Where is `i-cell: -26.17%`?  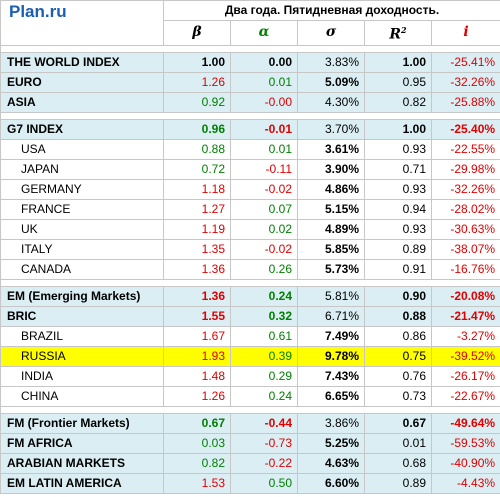
i-cell: -26.17% is located at coordinates (465, 376).